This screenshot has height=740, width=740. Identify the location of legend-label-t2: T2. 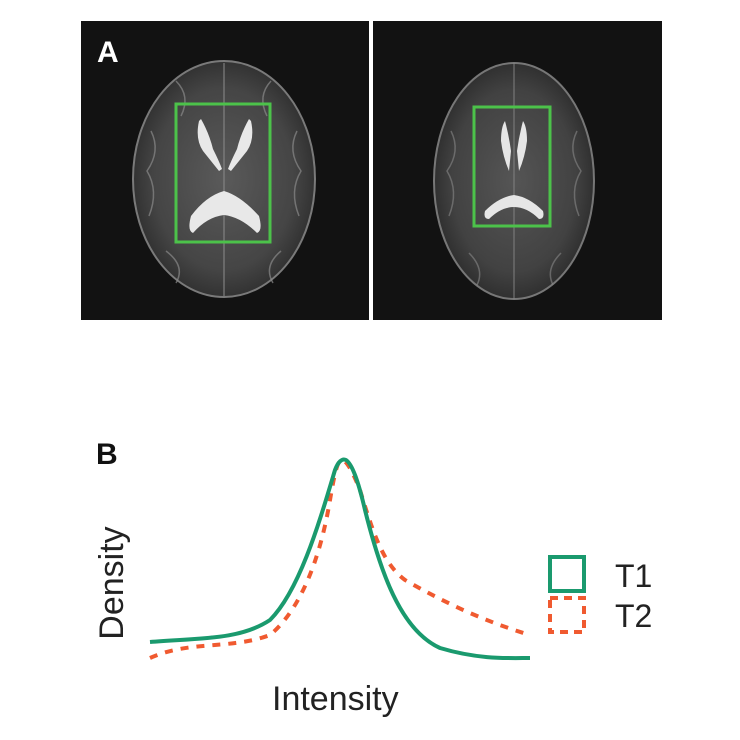
(634, 616).